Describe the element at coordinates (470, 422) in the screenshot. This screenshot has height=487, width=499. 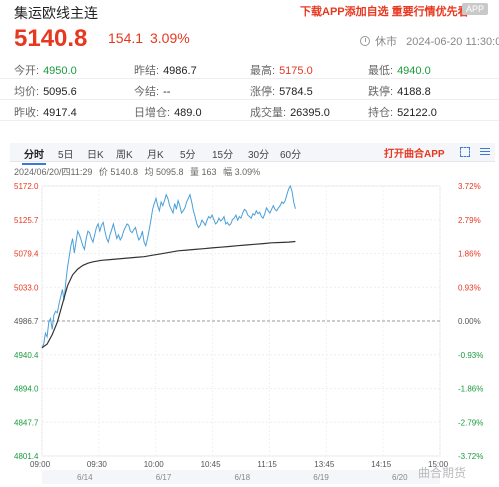
I see `y-tick-label-right: -2.79%` at that location.